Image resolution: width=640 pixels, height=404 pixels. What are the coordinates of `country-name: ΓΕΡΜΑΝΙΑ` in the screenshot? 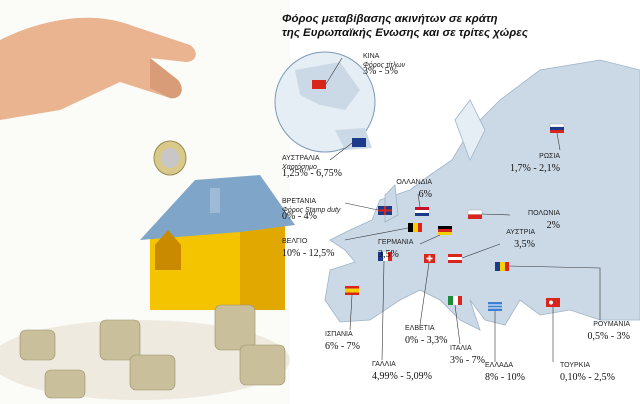 It's located at (396, 242).